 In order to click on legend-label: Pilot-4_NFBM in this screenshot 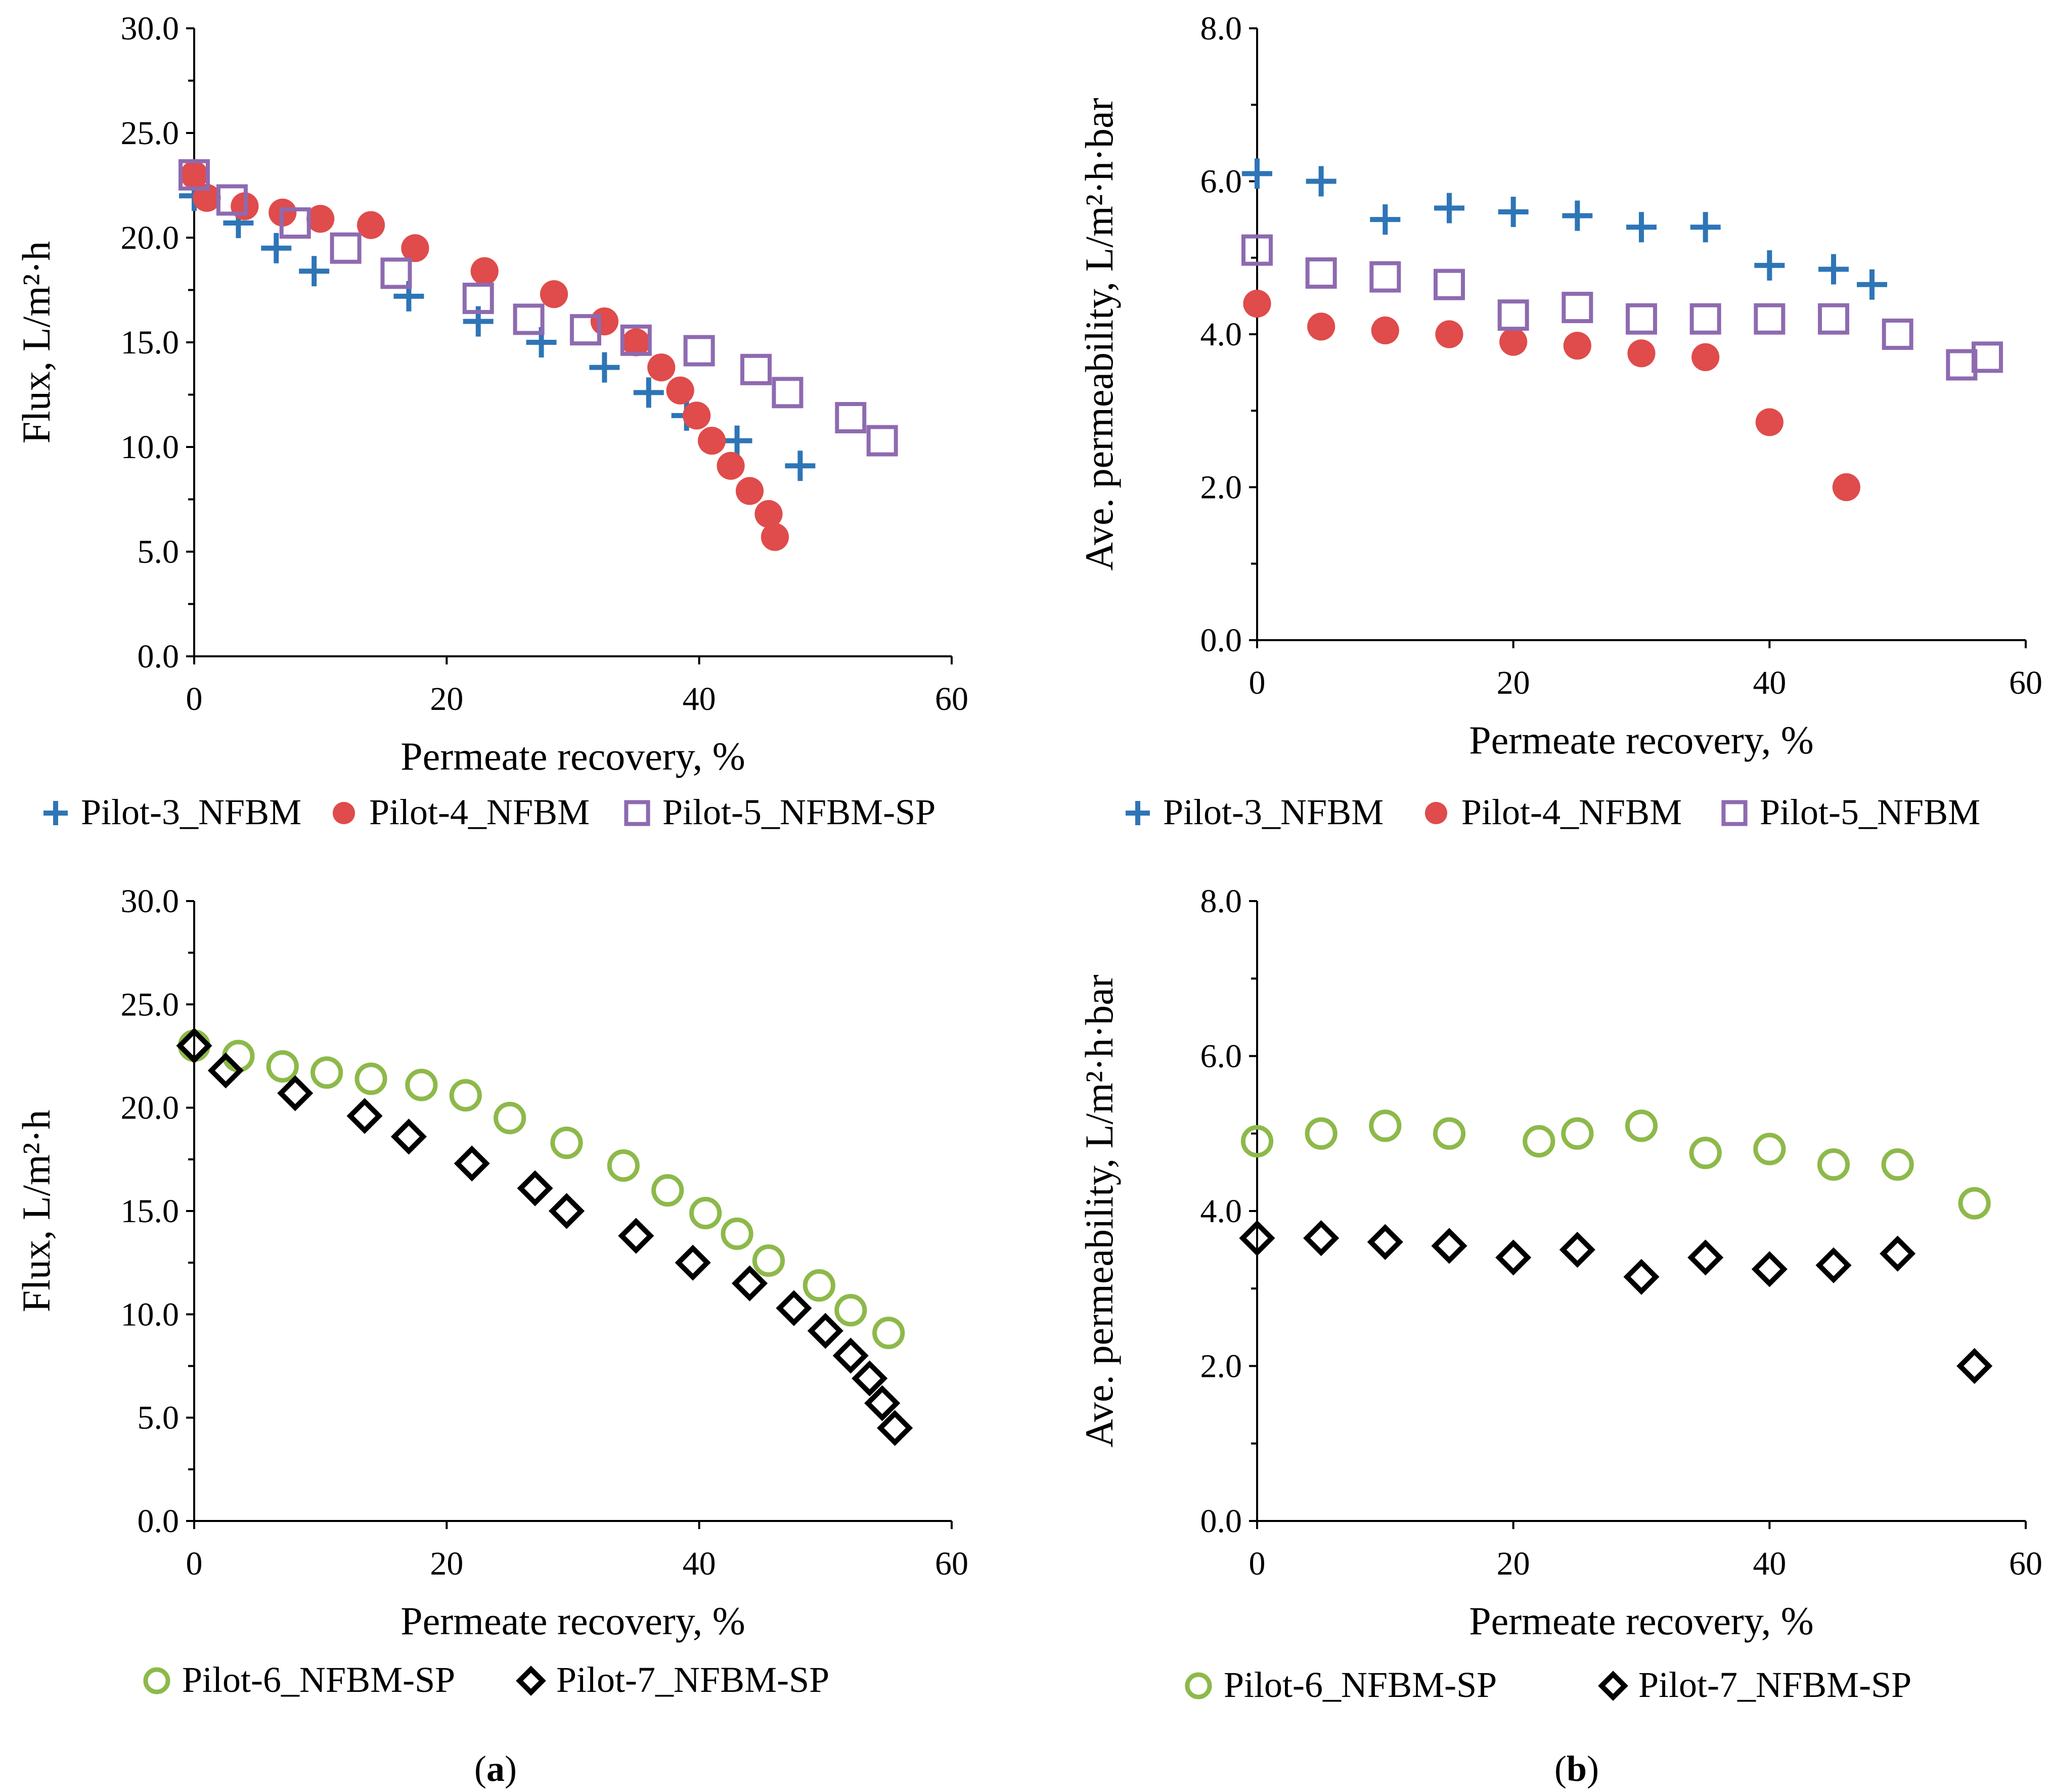, I will do `click(1571, 812)`.